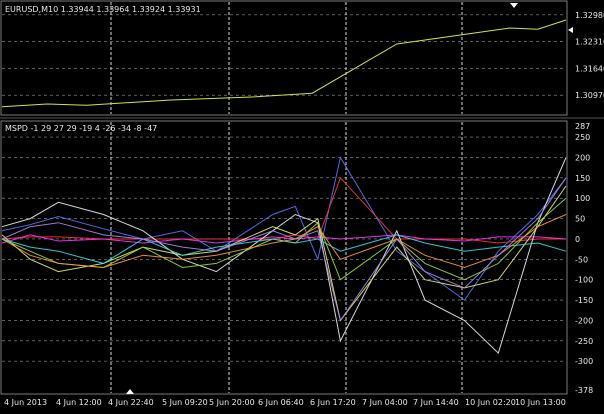  I want to click on indicator-scale-label: -200, so click(584, 320).